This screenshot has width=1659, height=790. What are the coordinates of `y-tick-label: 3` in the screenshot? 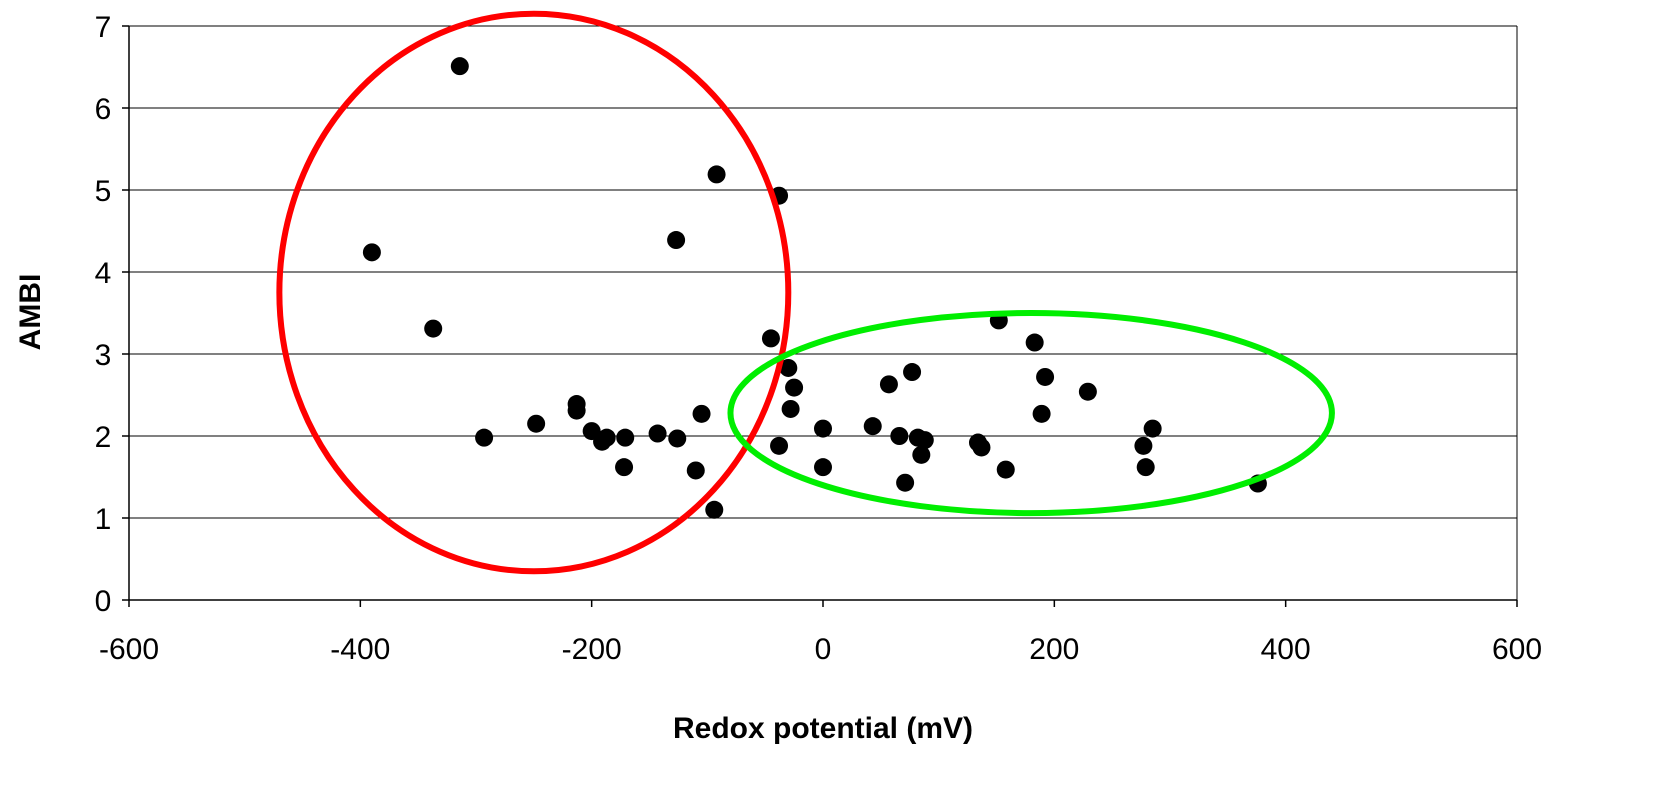 It's located at (103, 355).